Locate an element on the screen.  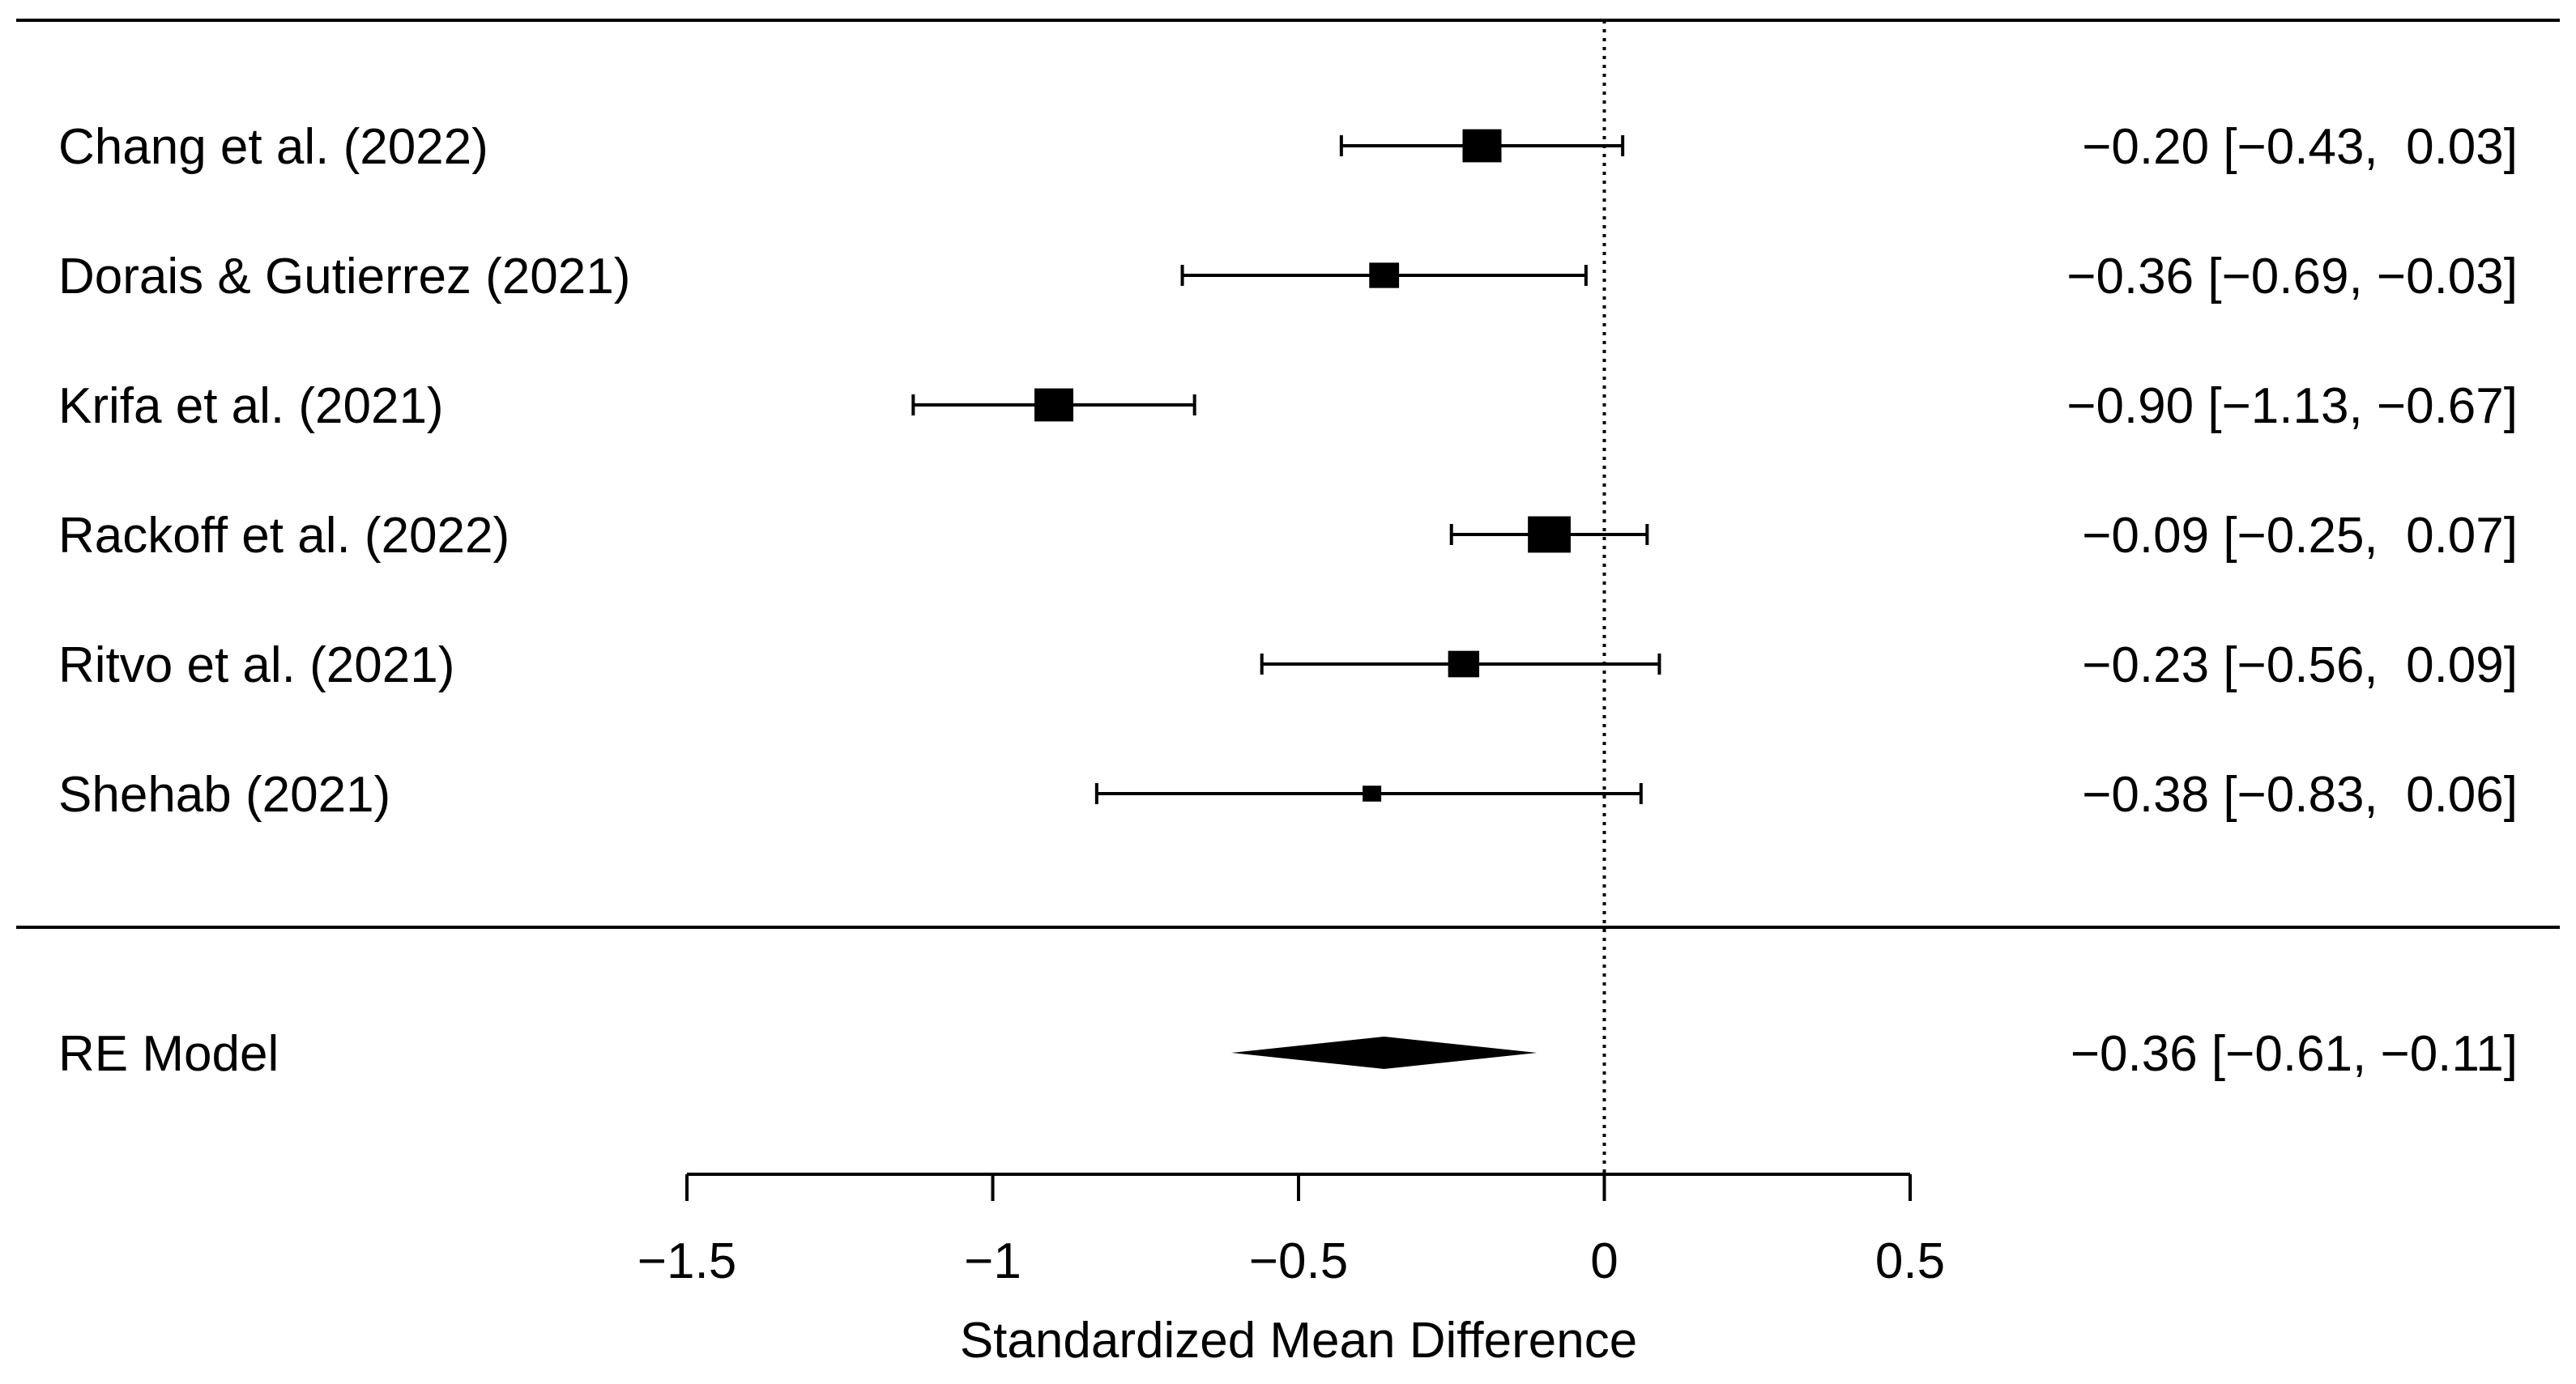
x-tick-label: −0.5 is located at coordinates (1299, 1261).